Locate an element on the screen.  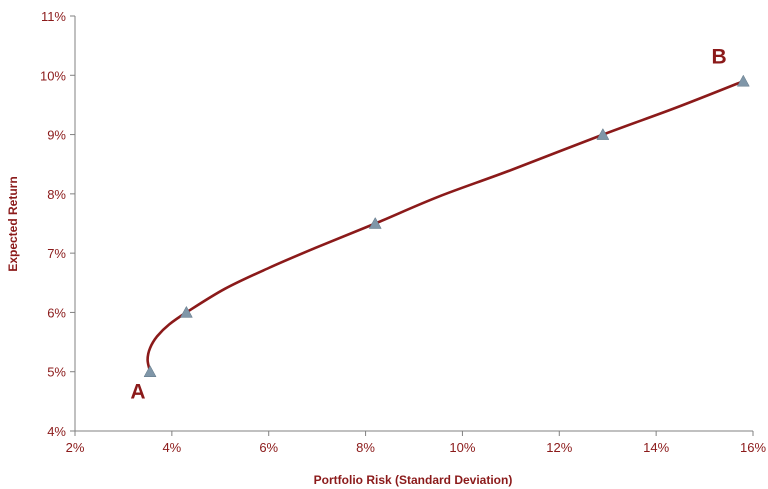
x-tick-label: 10% is located at coordinates (462, 447).